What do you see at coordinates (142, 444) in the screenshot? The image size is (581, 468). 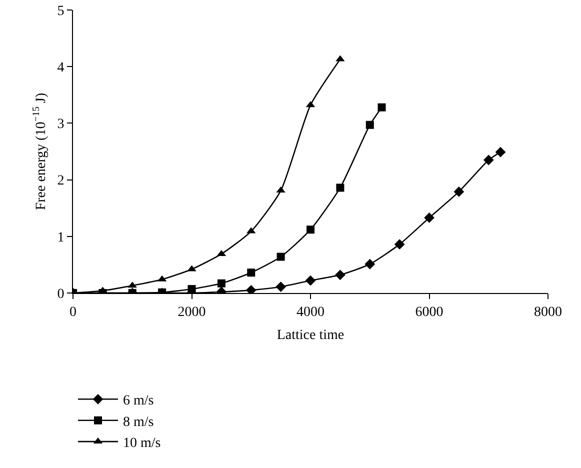 I see `legend-label: 10 m/s` at bounding box center [142, 444].